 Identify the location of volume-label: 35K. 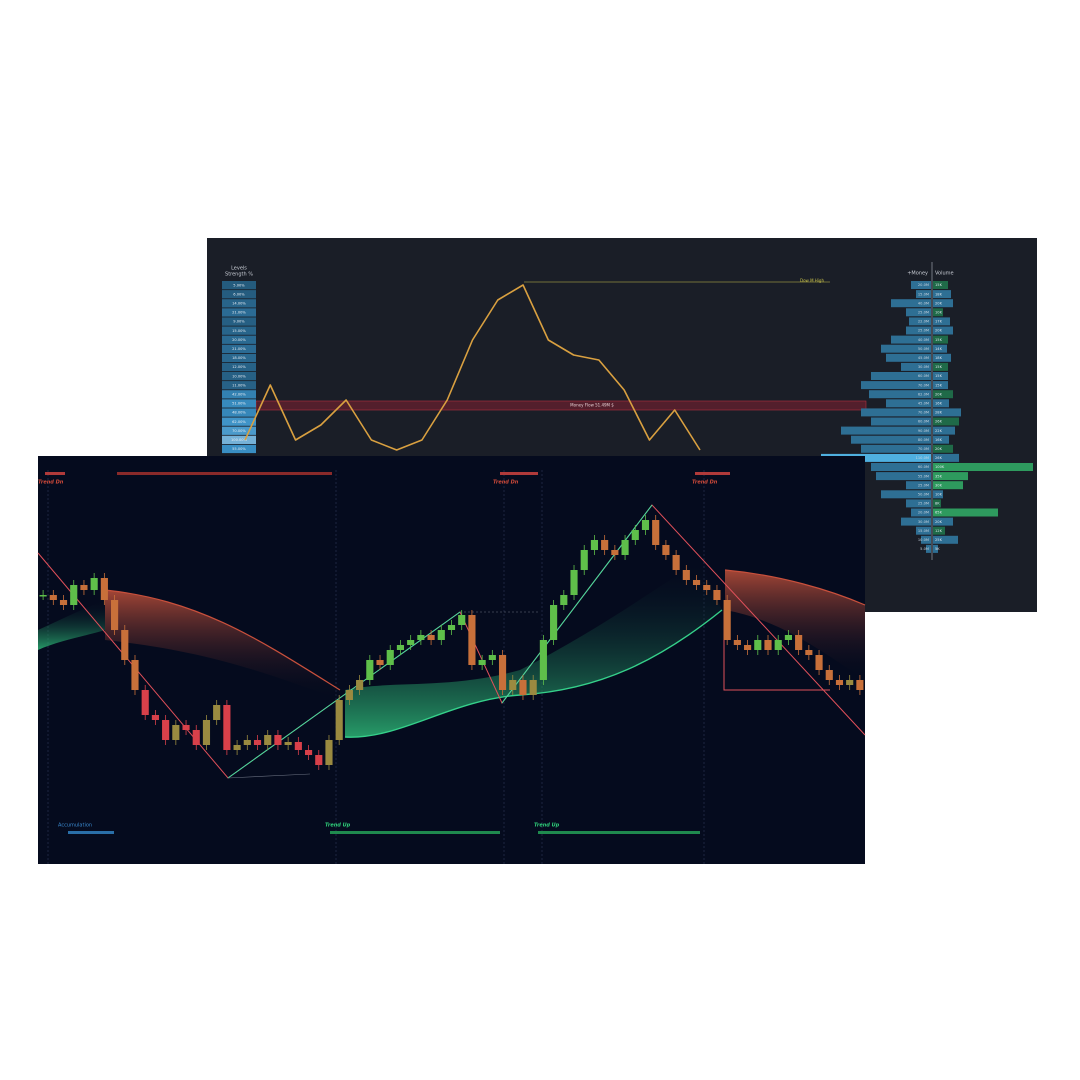
(939, 476).